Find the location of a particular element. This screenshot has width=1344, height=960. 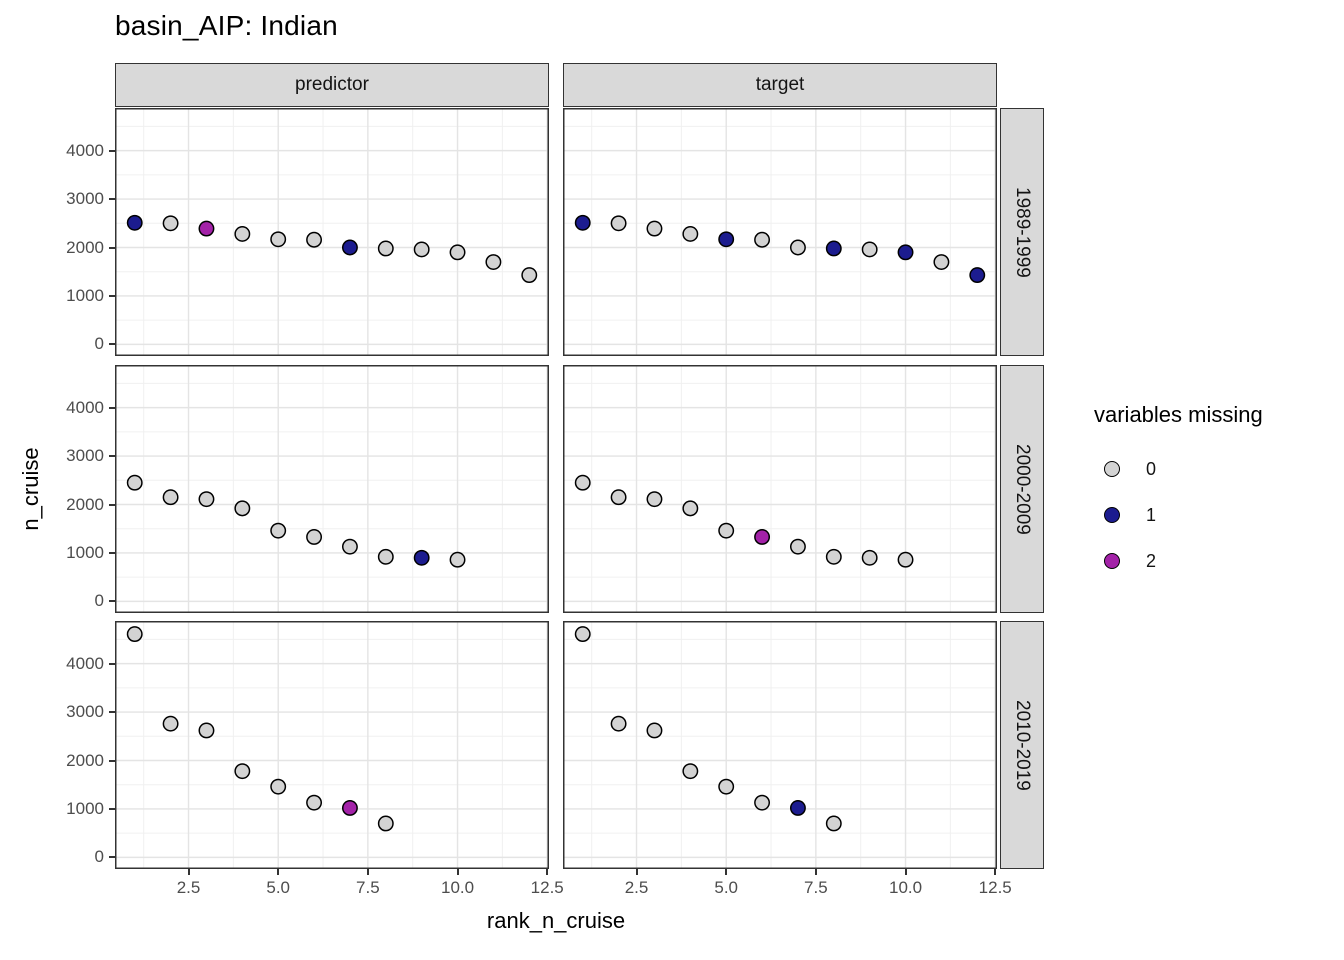

panel-plot-area is located at coordinates (332, 745).